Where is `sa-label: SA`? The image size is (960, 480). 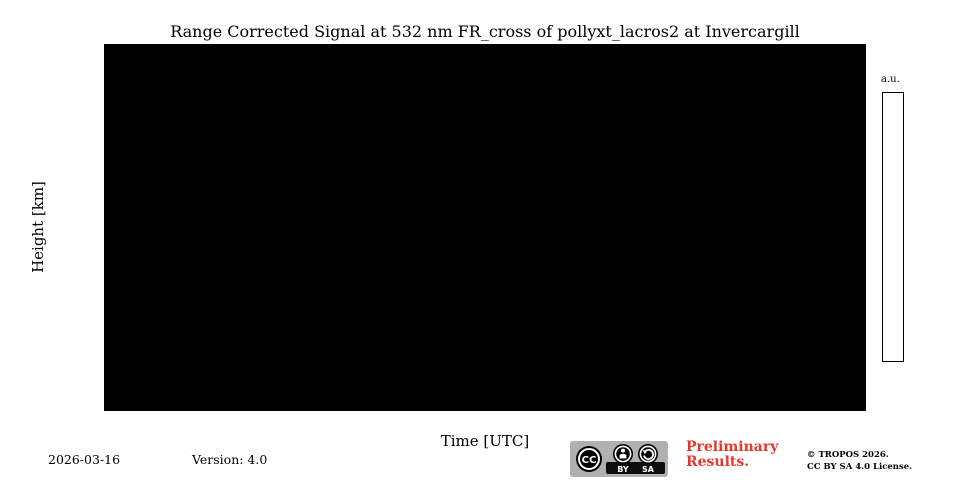 sa-label: SA is located at coordinates (648, 469).